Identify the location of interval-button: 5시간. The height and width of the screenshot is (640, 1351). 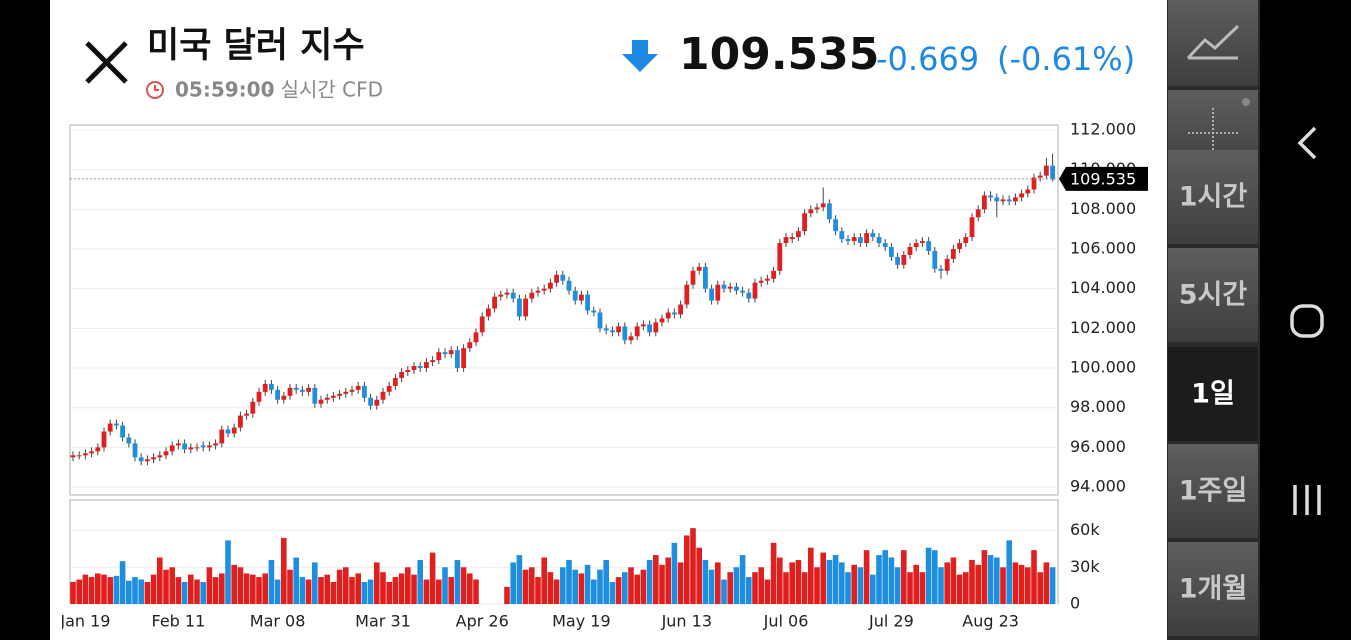
(1213, 295).